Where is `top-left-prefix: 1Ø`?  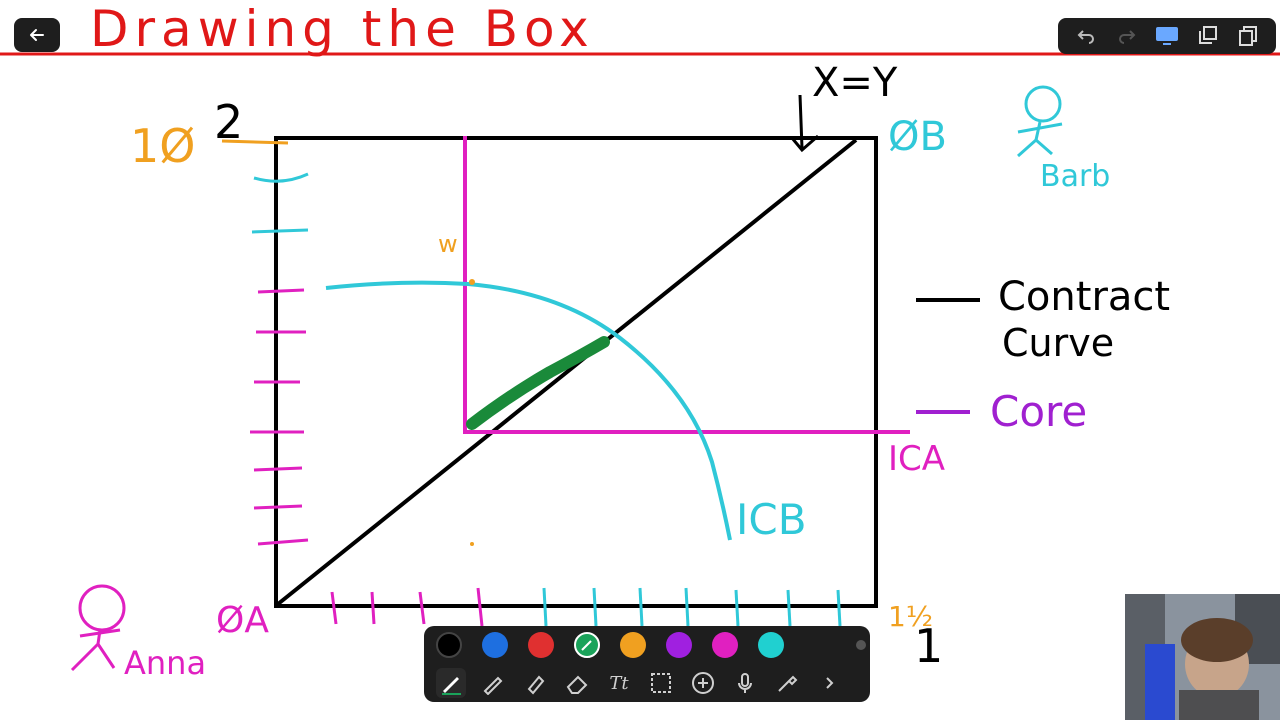
top-left-prefix: 1Ø is located at coordinates (162, 146).